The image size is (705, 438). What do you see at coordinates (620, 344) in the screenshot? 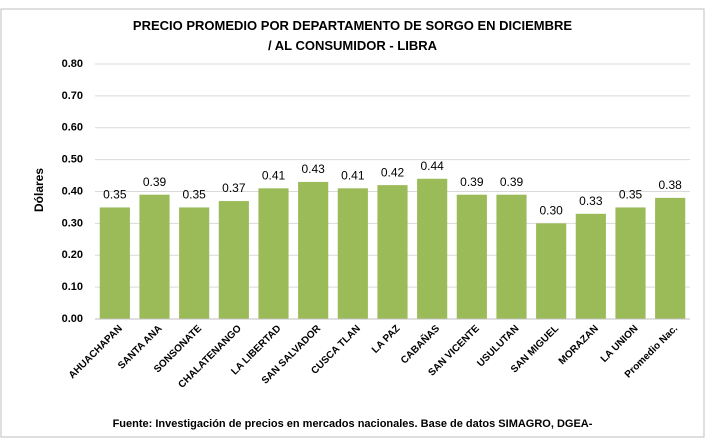
I see `x-tick-label: LA UNION` at bounding box center [620, 344].